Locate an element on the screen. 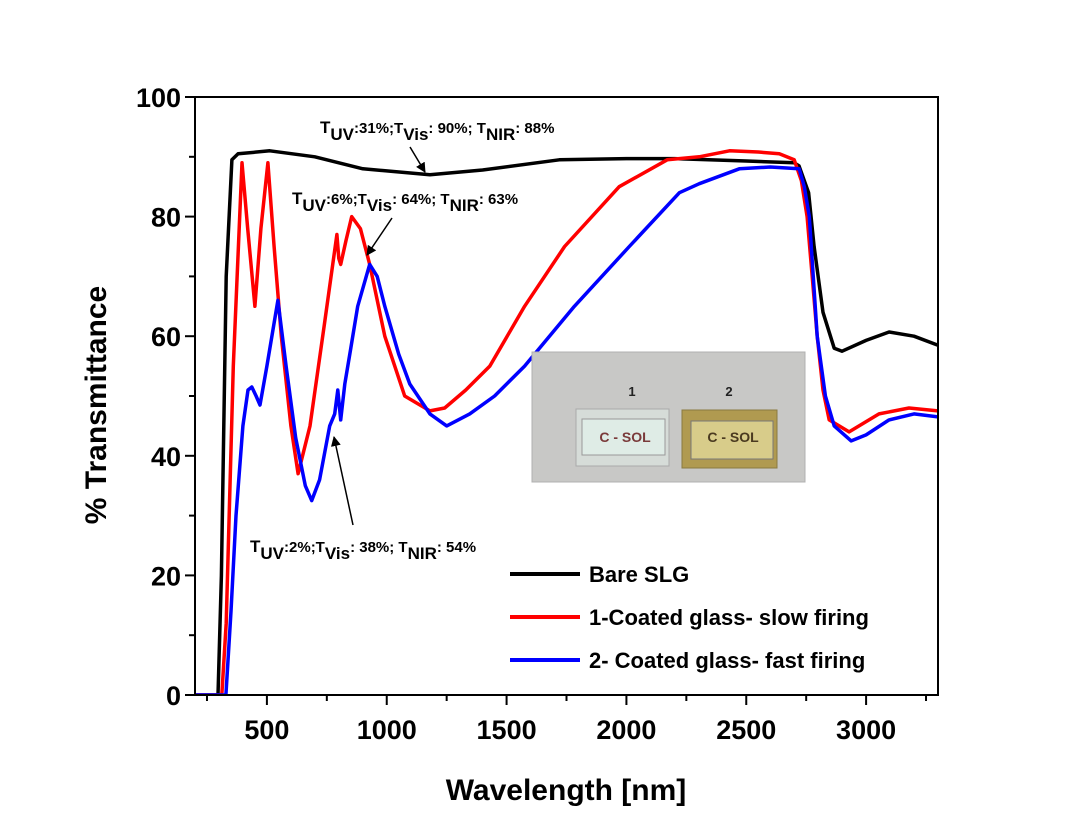 This screenshot has height=839, width=1090. x-tick-label: 3000 is located at coordinates (866, 730).